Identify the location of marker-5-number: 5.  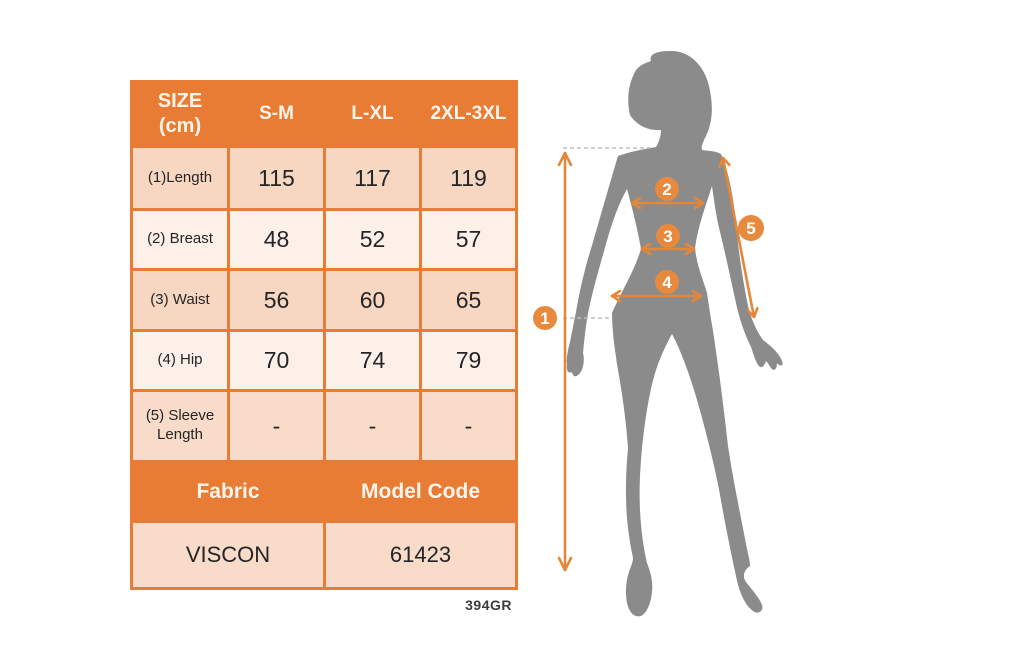
(750, 228).